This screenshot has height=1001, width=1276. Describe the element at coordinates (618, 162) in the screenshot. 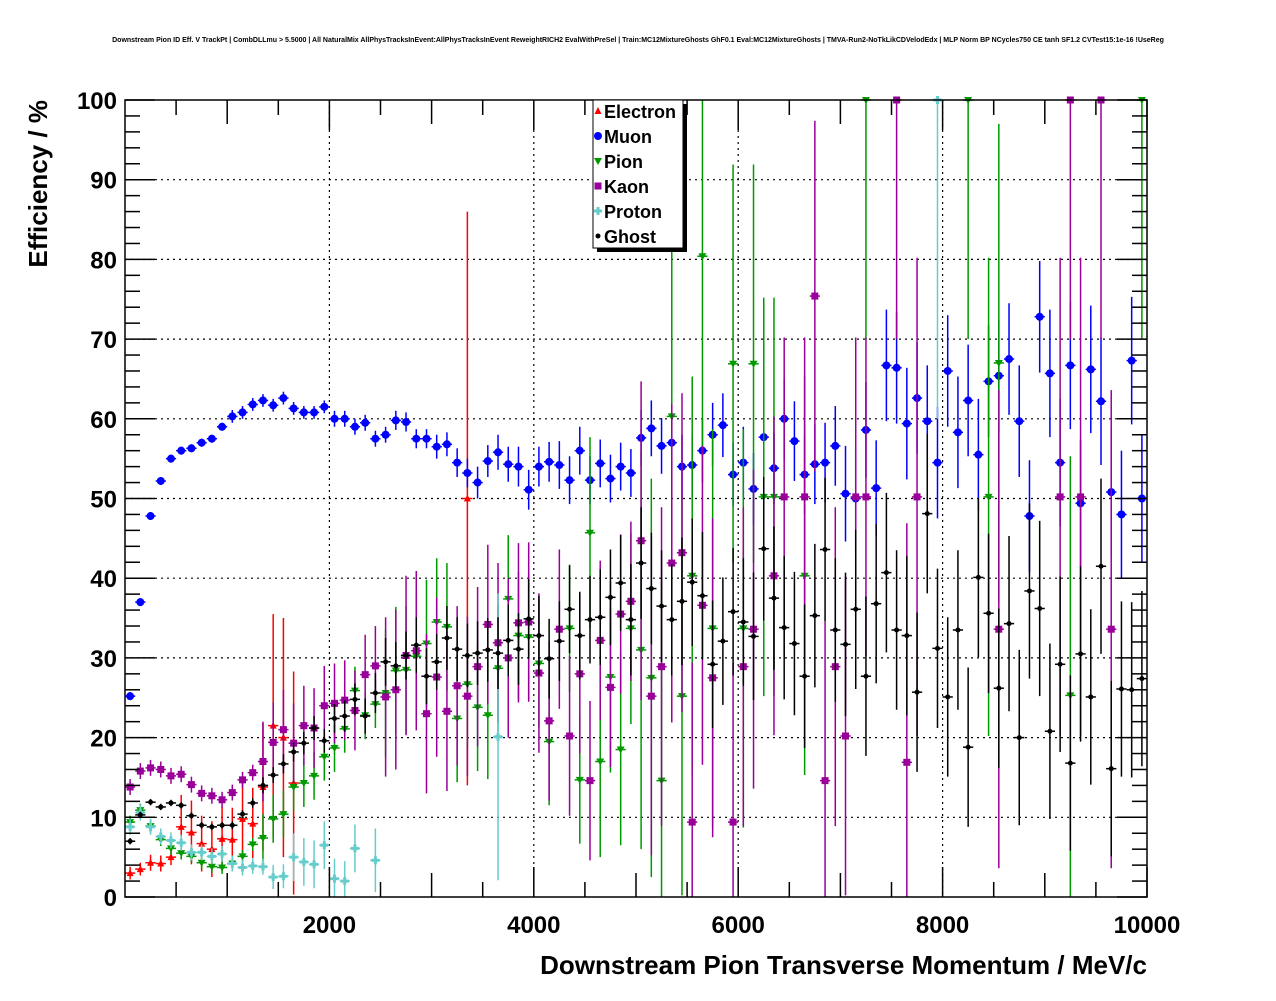

I see `legend-item-pion: Pion` at that location.